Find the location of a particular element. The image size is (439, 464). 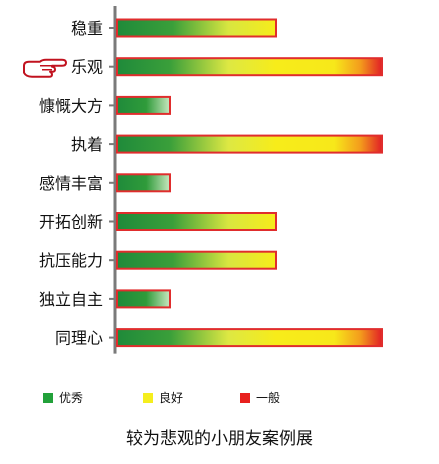

category-label: 慷慨大方 is located at coordinates (71, 105).